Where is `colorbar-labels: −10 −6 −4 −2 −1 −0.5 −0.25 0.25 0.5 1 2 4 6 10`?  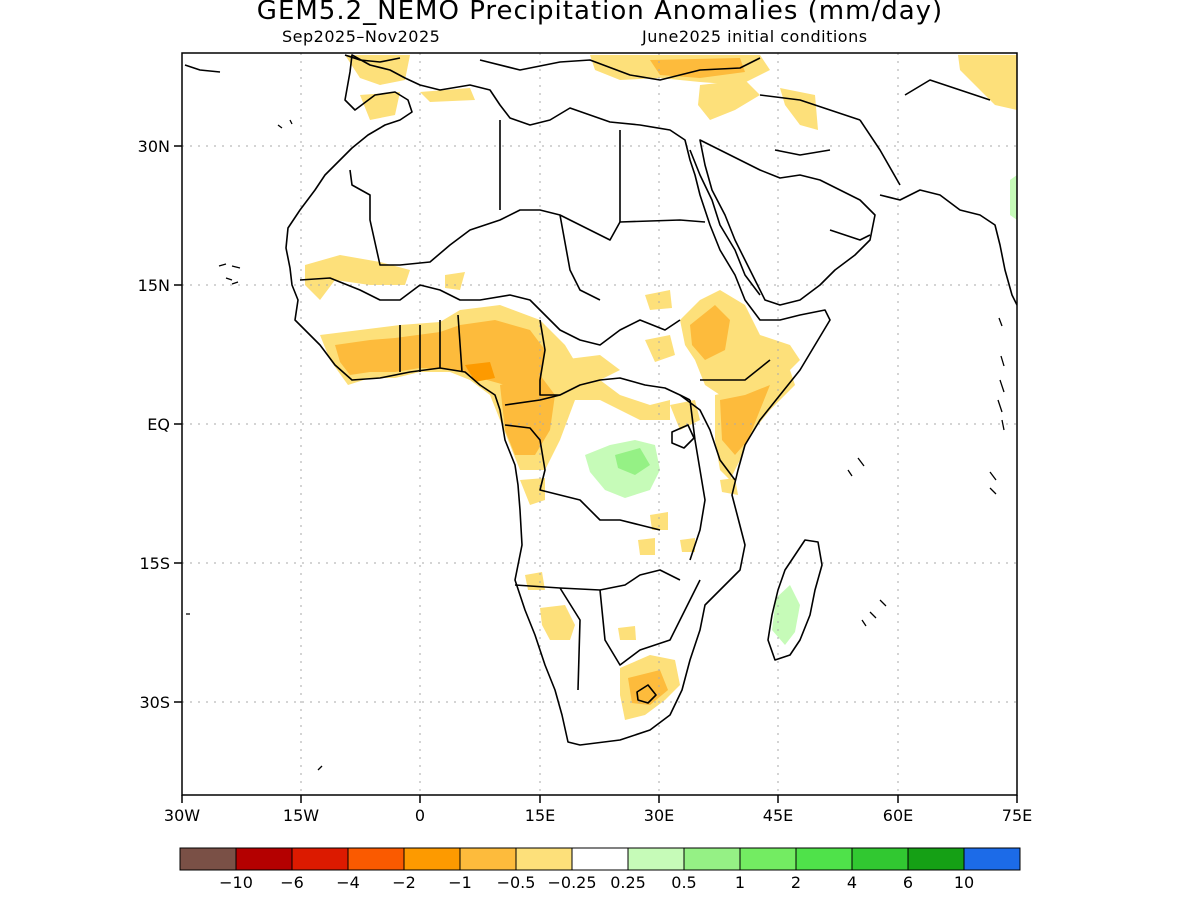 colorbar-labels: −10 −6 −4 −2 −1 −0.5 −0.25 0.25 0.5 1 2 4 6 10 is located at coordinates (596, 882).